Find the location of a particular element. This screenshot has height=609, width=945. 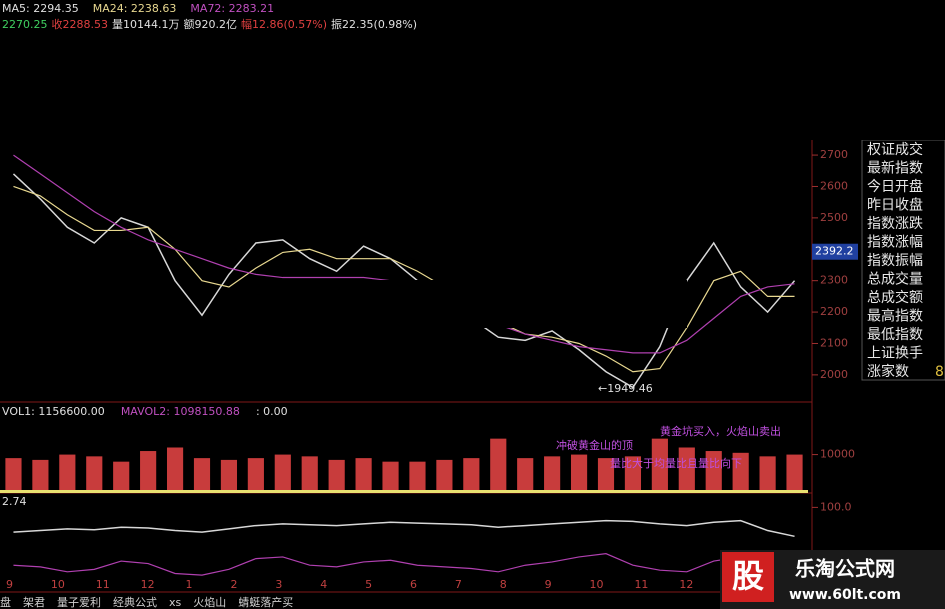

watermark-logo: 股 is located at coordinates (748, 576).